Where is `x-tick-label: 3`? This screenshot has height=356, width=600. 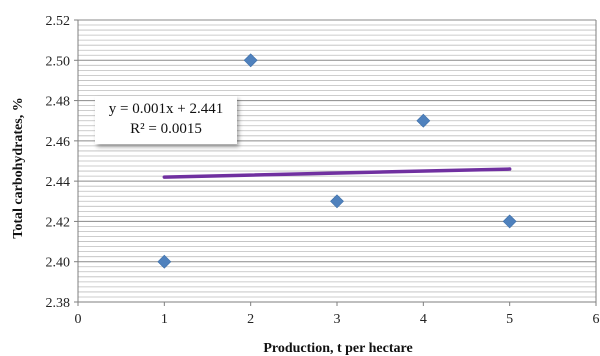
x-tick-label: 3 is located at coordinates (337, 319).